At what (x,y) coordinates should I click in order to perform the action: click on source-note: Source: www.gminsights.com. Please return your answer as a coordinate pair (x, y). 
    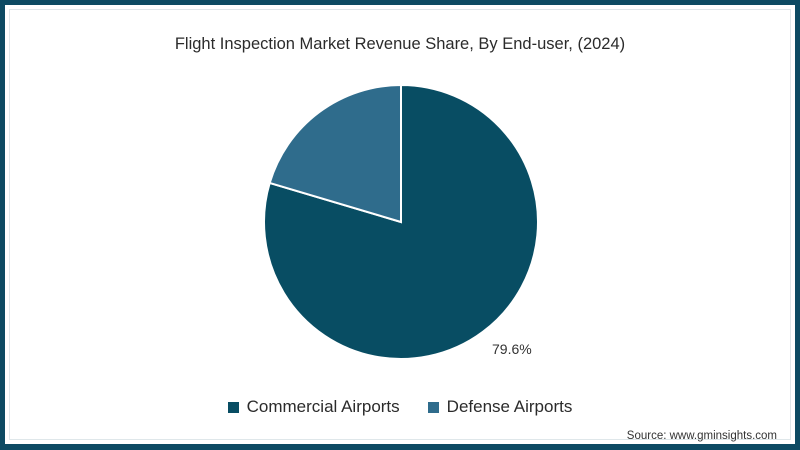
    Looking at the image, I should click on (701, 436).